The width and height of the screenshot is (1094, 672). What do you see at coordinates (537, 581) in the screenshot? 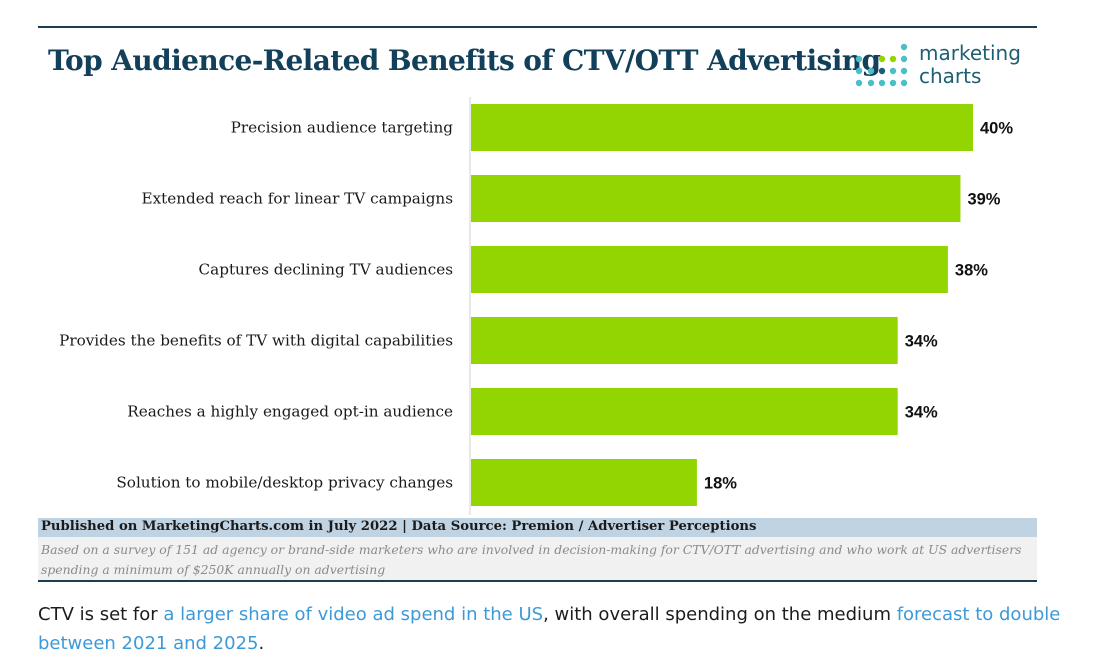
I see `bottom-rule` at bounding box center [537, 581].